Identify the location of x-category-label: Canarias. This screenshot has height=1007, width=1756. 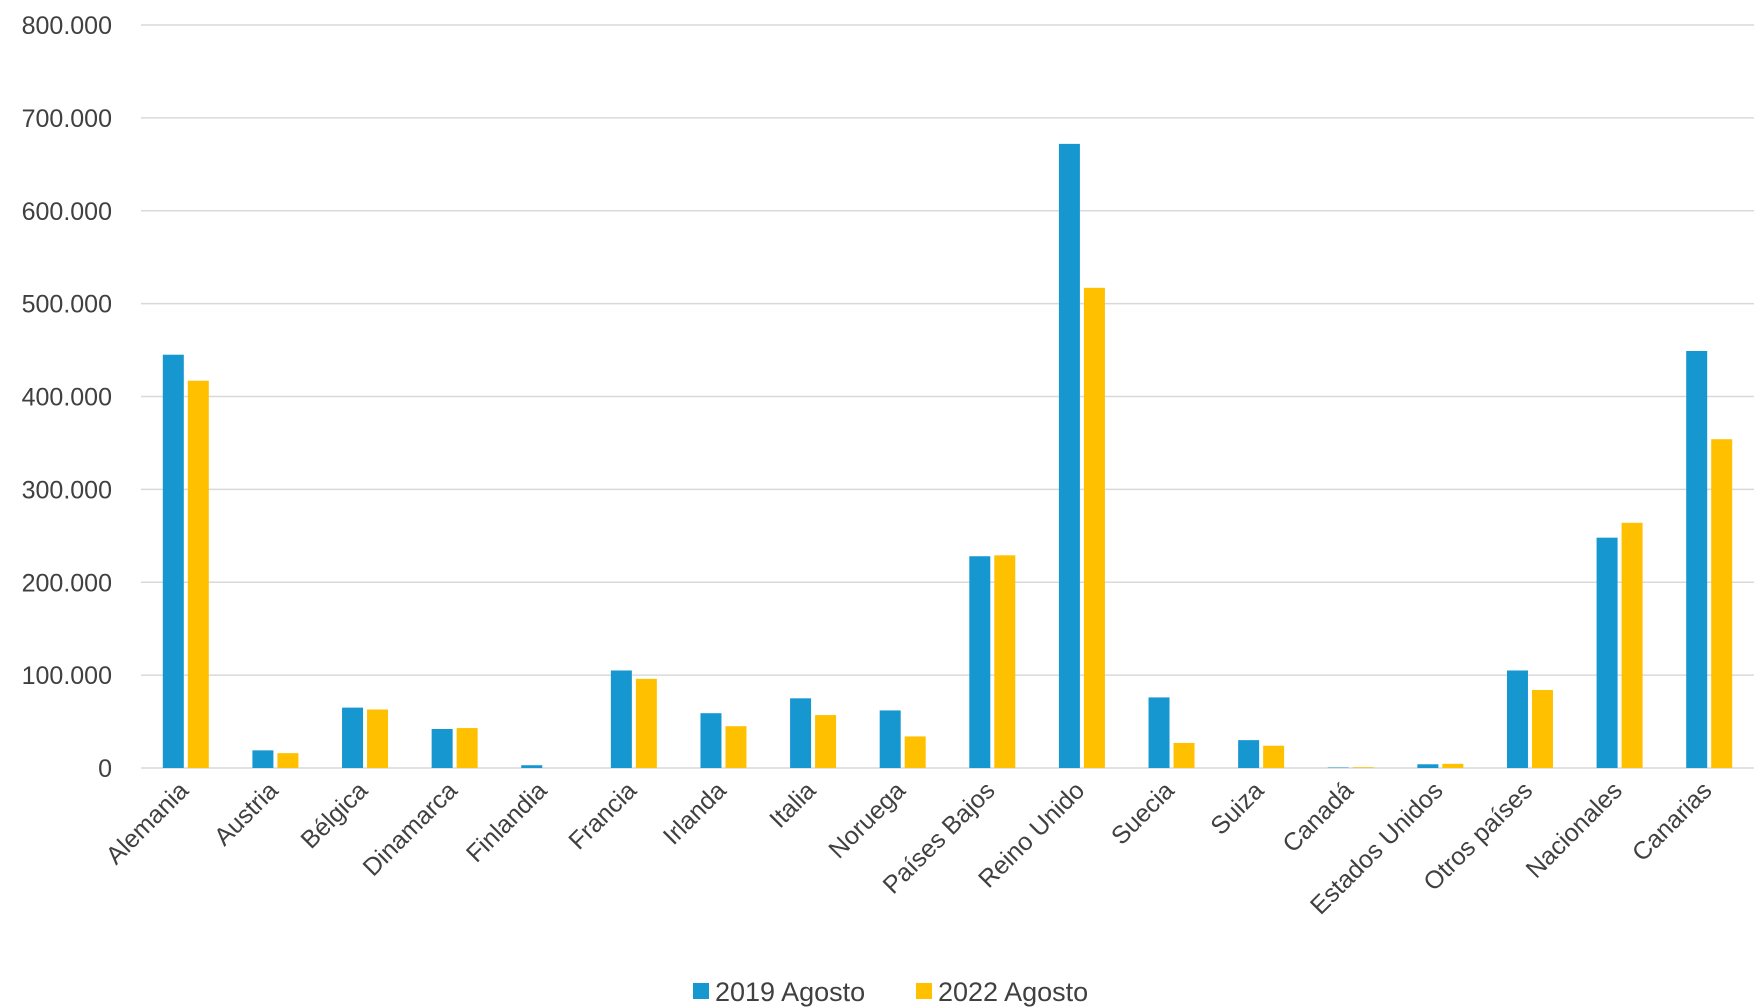
(1672, 821).